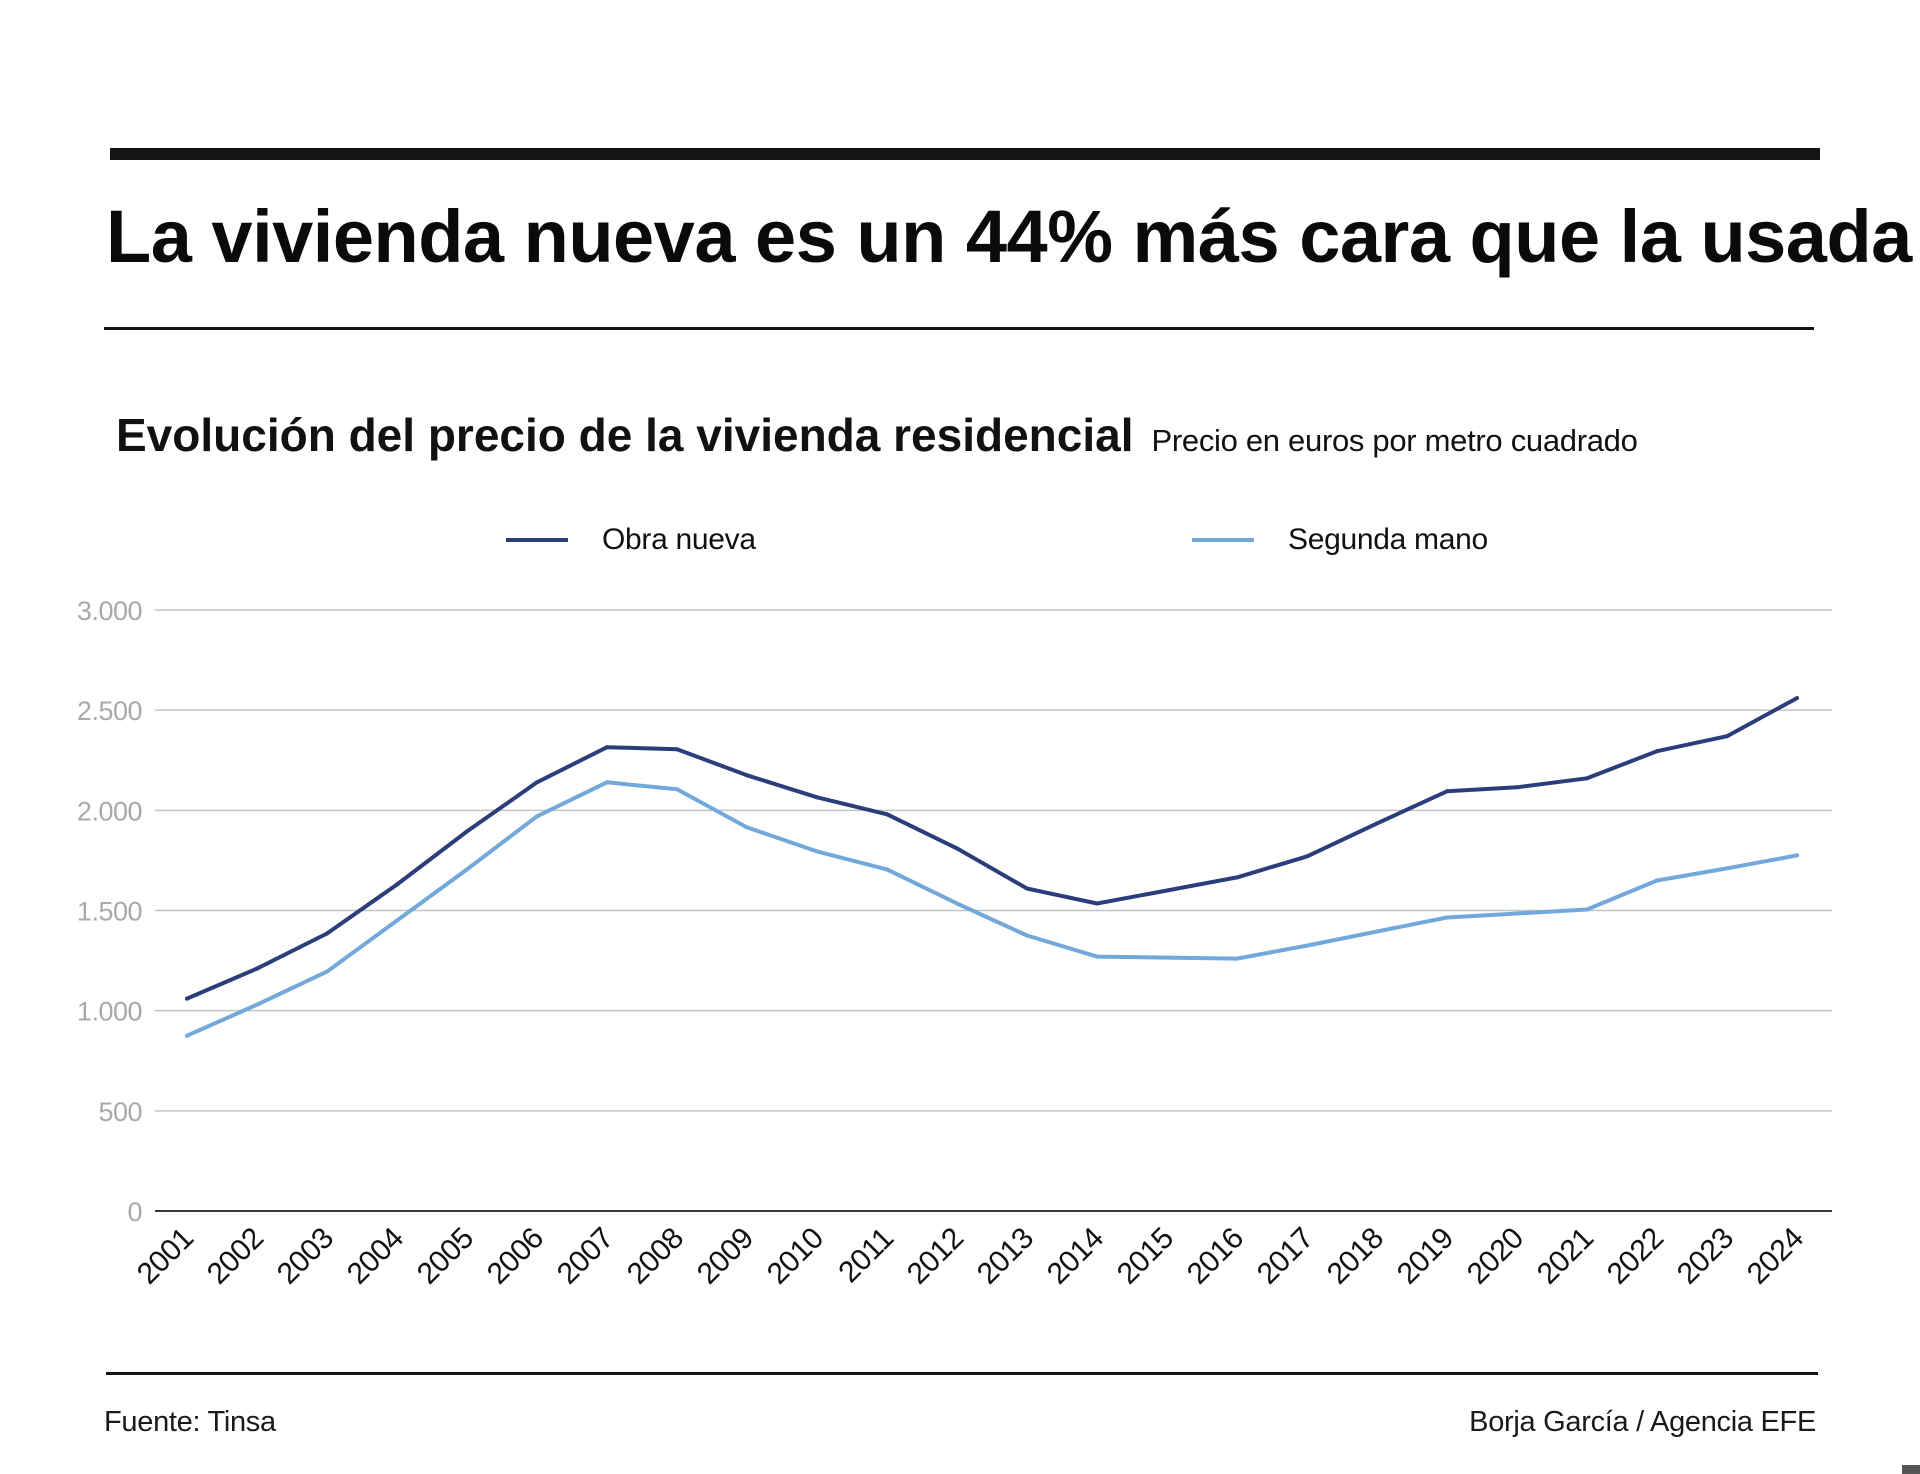  I want to click on legend-item-obra-nueva: Obra nueva, so click(631, 540).